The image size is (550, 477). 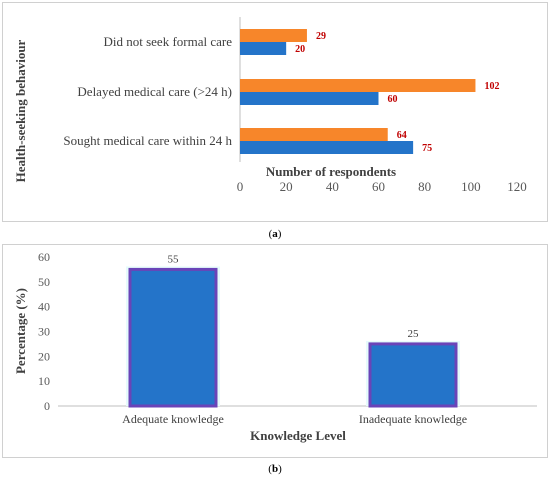 What do you see at coordinates (427, 148) in the screenshot?
I see `data-label: 75` at bounding box center [427, 148].